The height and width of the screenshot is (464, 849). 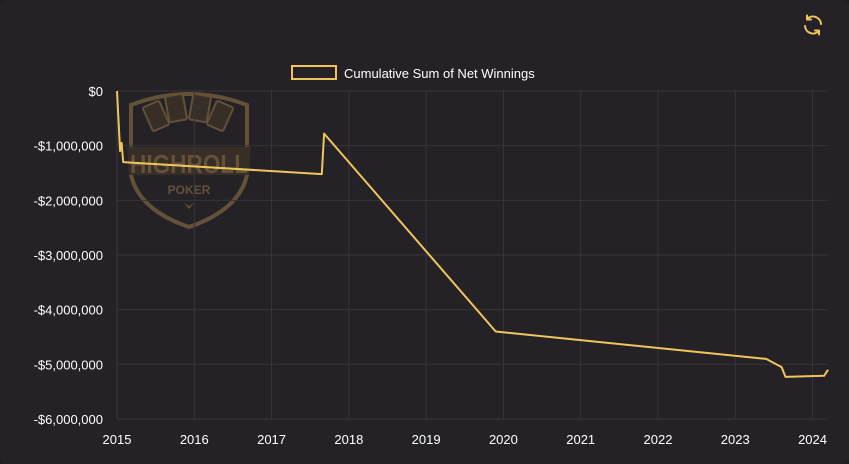 What do you see at coordinates (580, 439) in the screenshot?
I see `x-tick-label: 2021` at bounding box center [580, 439].